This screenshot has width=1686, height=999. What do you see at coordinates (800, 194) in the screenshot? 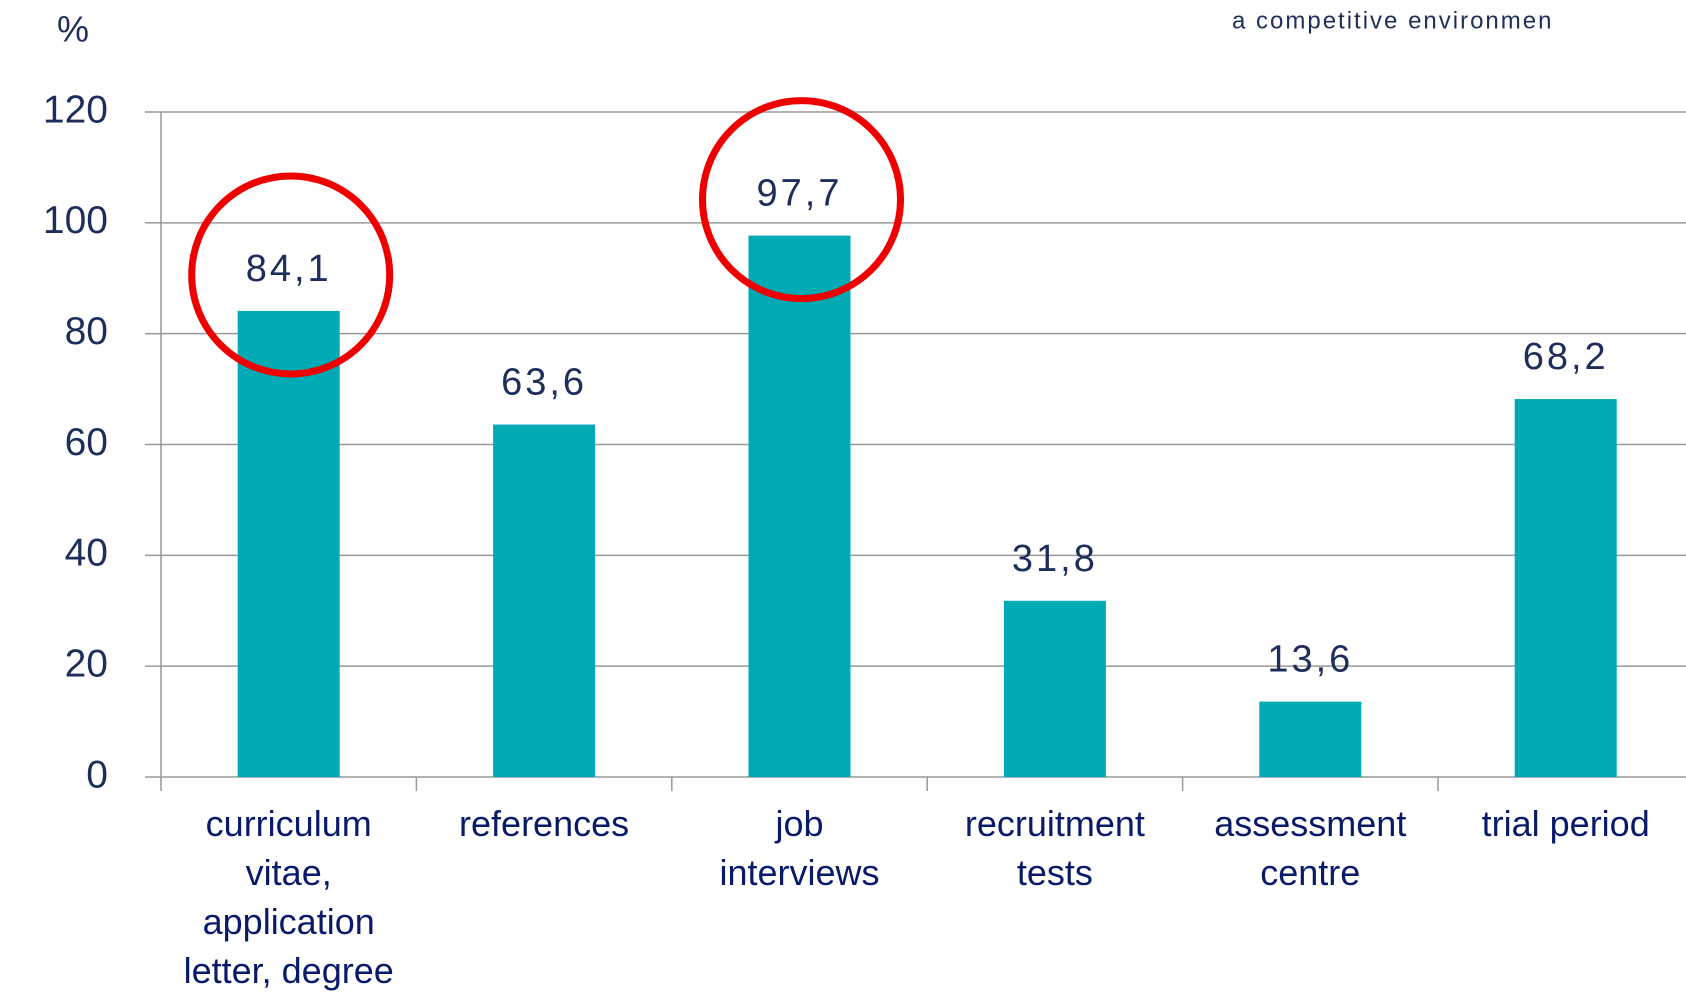
I see `value-label: 97,7` at bounding box center [800, 194].